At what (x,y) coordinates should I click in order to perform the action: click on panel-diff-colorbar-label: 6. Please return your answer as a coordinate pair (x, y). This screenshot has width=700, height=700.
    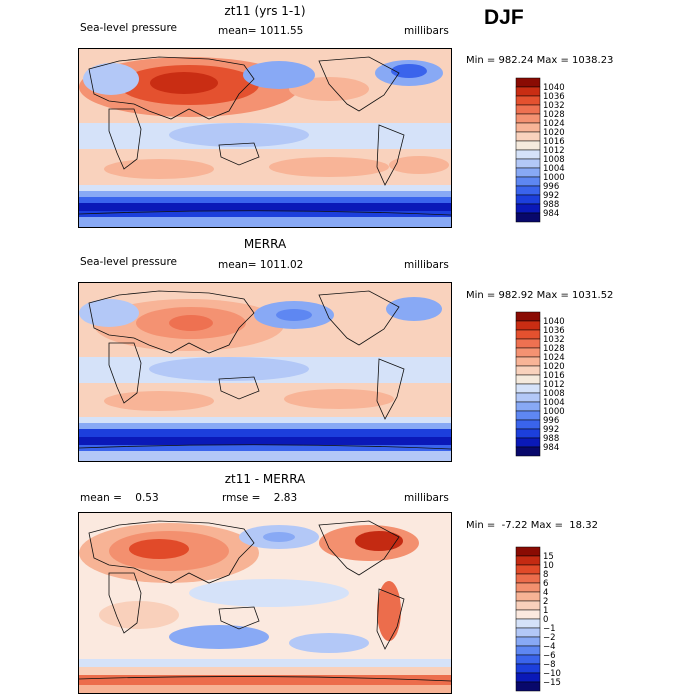
    Looking at the image, I should click on (545, 584).